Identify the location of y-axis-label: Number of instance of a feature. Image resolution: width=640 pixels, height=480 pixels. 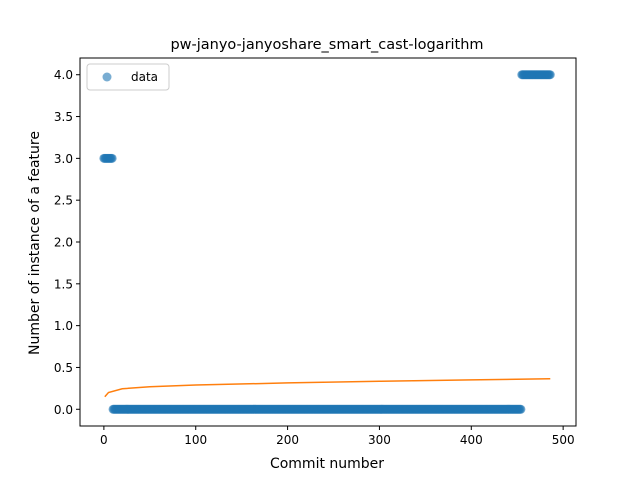
(35, 243).